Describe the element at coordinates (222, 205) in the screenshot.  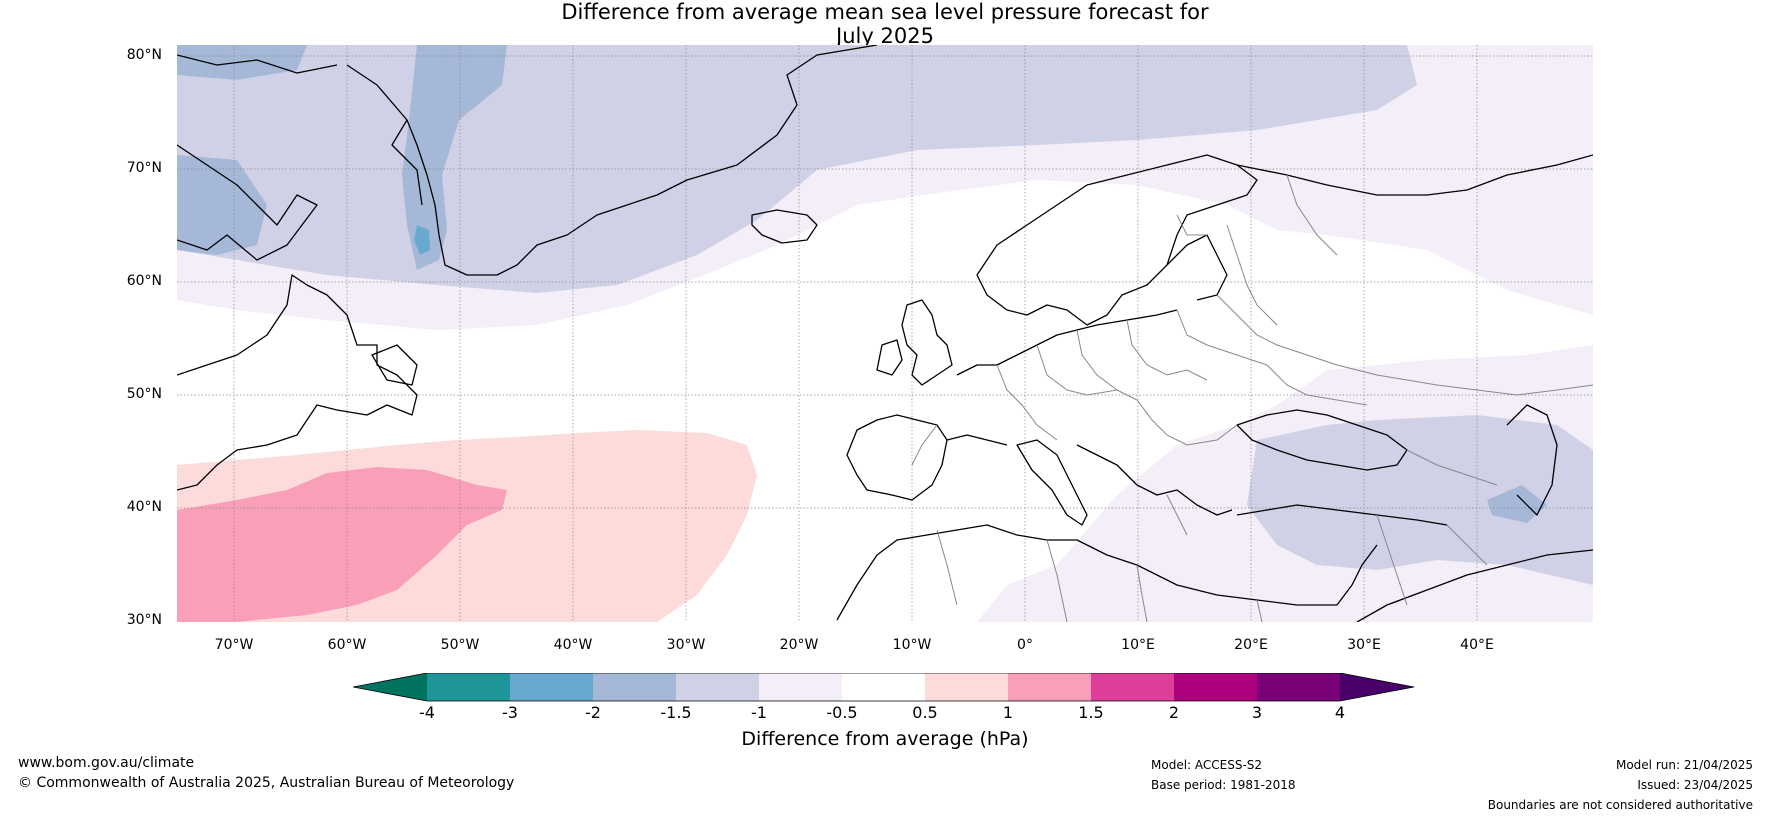
I see `anomaly-region-blue-grey-baffin` at that location.